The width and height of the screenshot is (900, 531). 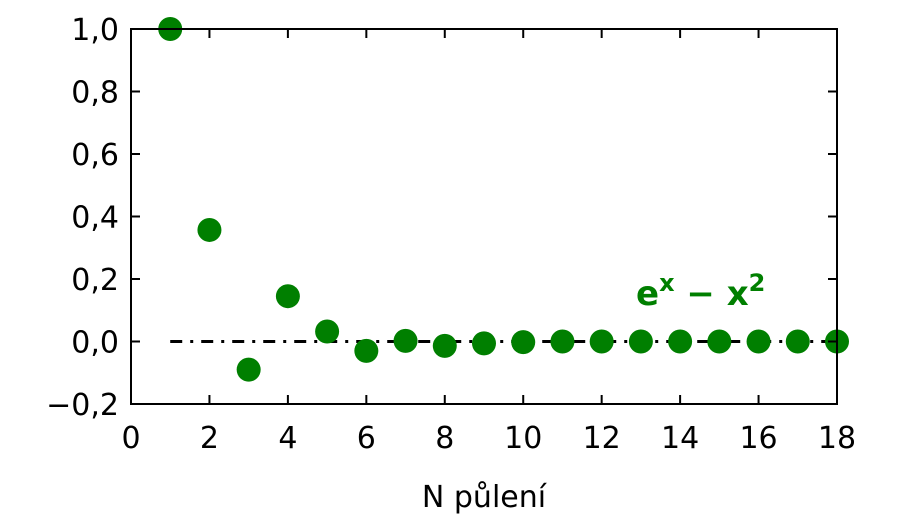 What do you see at coordinates (209, 438) in the screenshot?
I see `x-tick-label-1: 2` at bounding box center [209, 438].